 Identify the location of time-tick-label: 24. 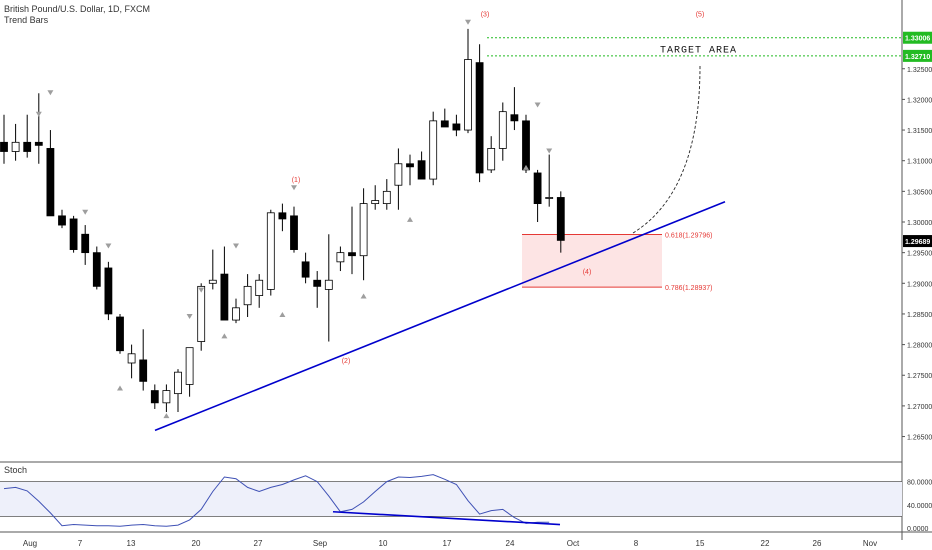
(510, 543).